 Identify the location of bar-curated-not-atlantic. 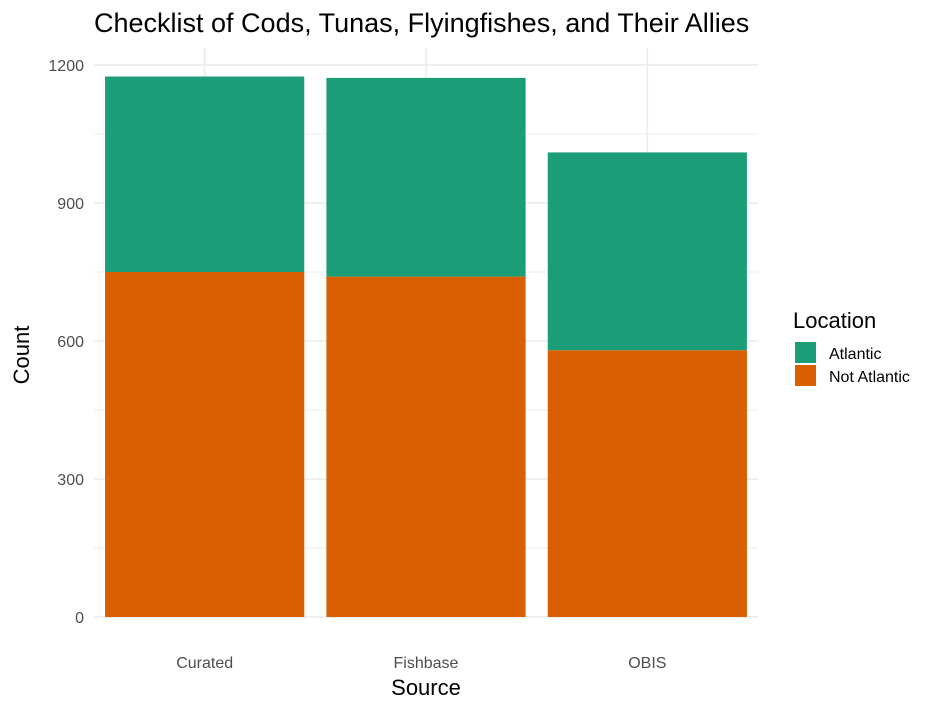
(205, 444).